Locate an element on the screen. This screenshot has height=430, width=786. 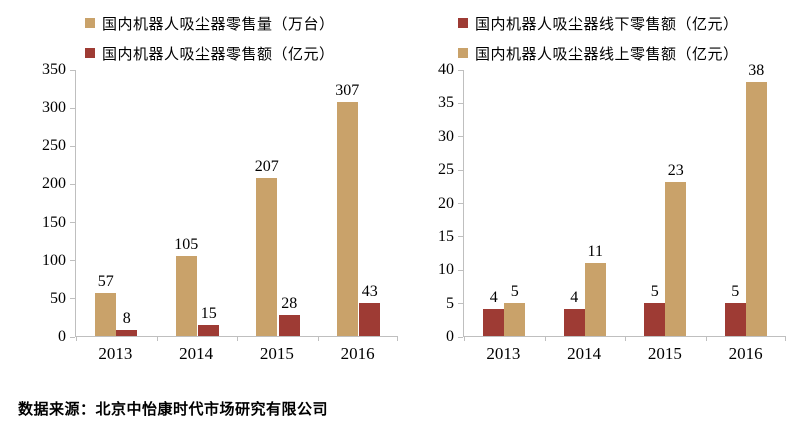
legend-item: 国内机器人吸尘器线上零售额（亿元） is located at coordinates (622, 53).